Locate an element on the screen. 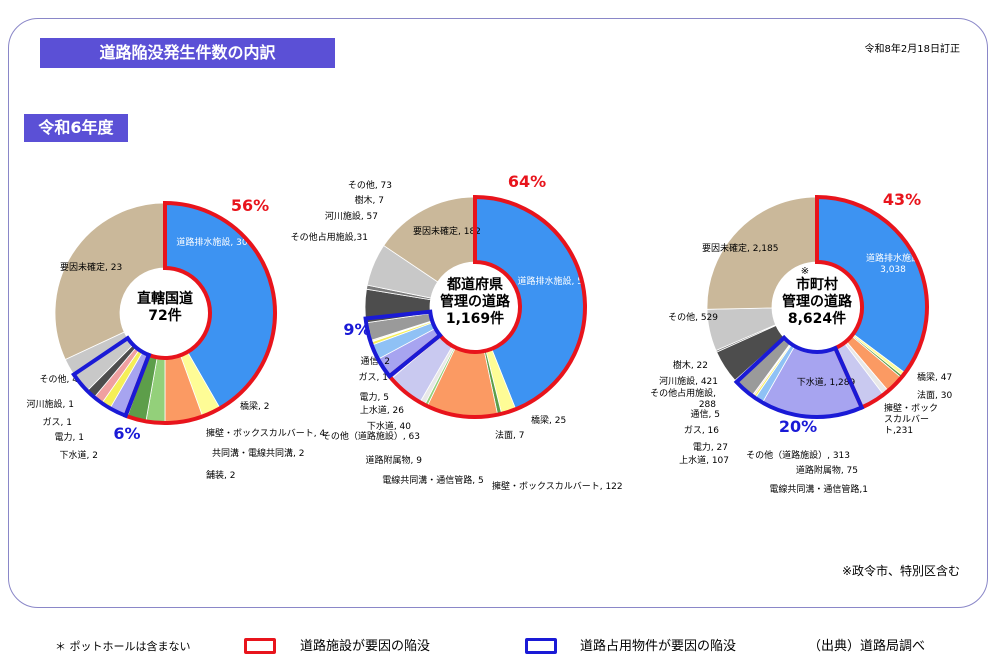 This screenshot has width=1000, height=666. chart2-label-river: 河川施設, 57 is located at coordinates (351, 216).